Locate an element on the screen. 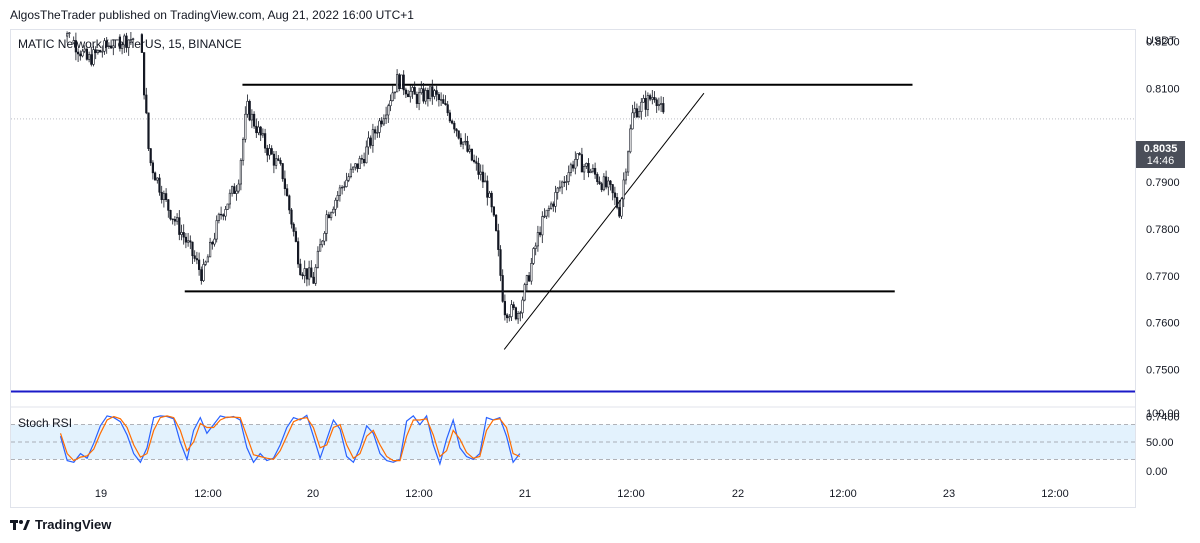  time-axis-label: 20 is located at coordinates (313, 494).